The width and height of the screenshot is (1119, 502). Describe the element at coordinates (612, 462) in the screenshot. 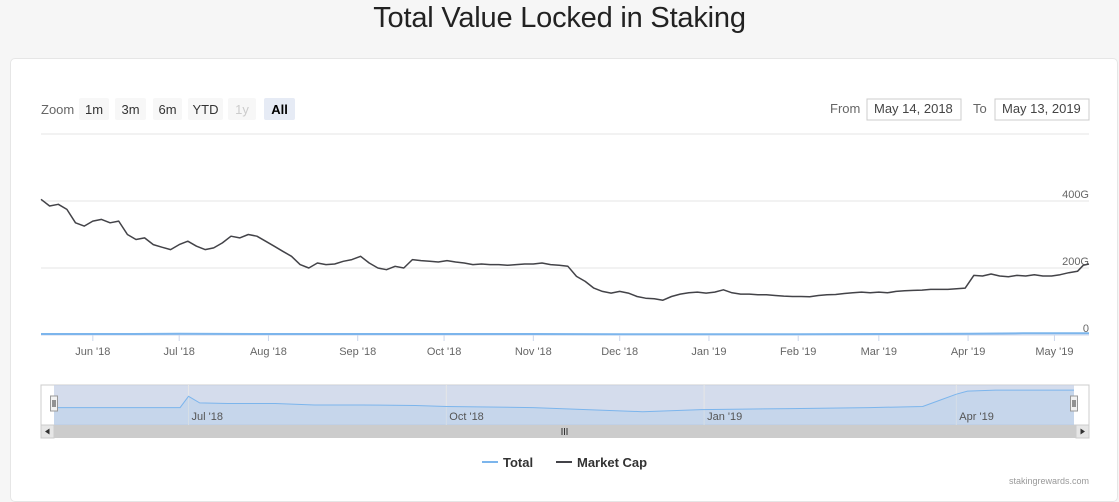

I see `legend-label: Market Cap` at that location.